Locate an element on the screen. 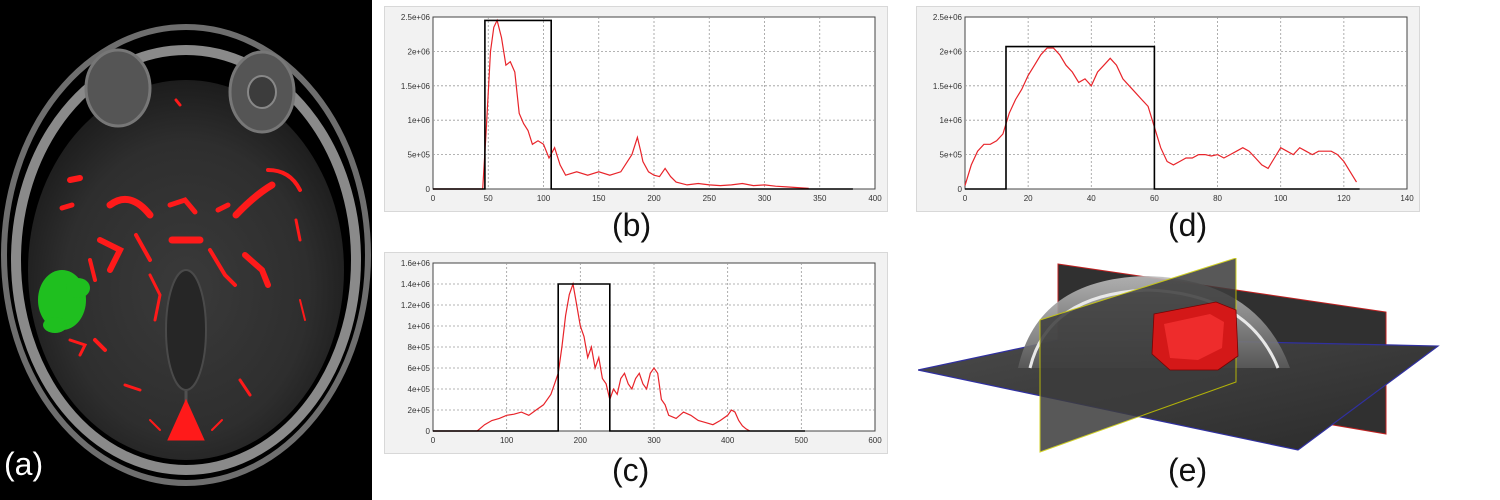 The image size is (1500, 500). caption-b: (b) is located at coordinates (632, 225).